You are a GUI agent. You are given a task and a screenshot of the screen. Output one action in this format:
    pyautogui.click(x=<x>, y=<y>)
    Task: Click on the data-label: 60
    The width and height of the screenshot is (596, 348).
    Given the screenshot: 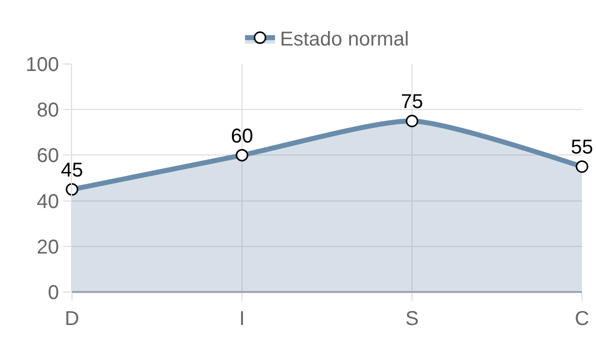 What is the action you would take?
    pyautogui.click(x=242, y=136)
    